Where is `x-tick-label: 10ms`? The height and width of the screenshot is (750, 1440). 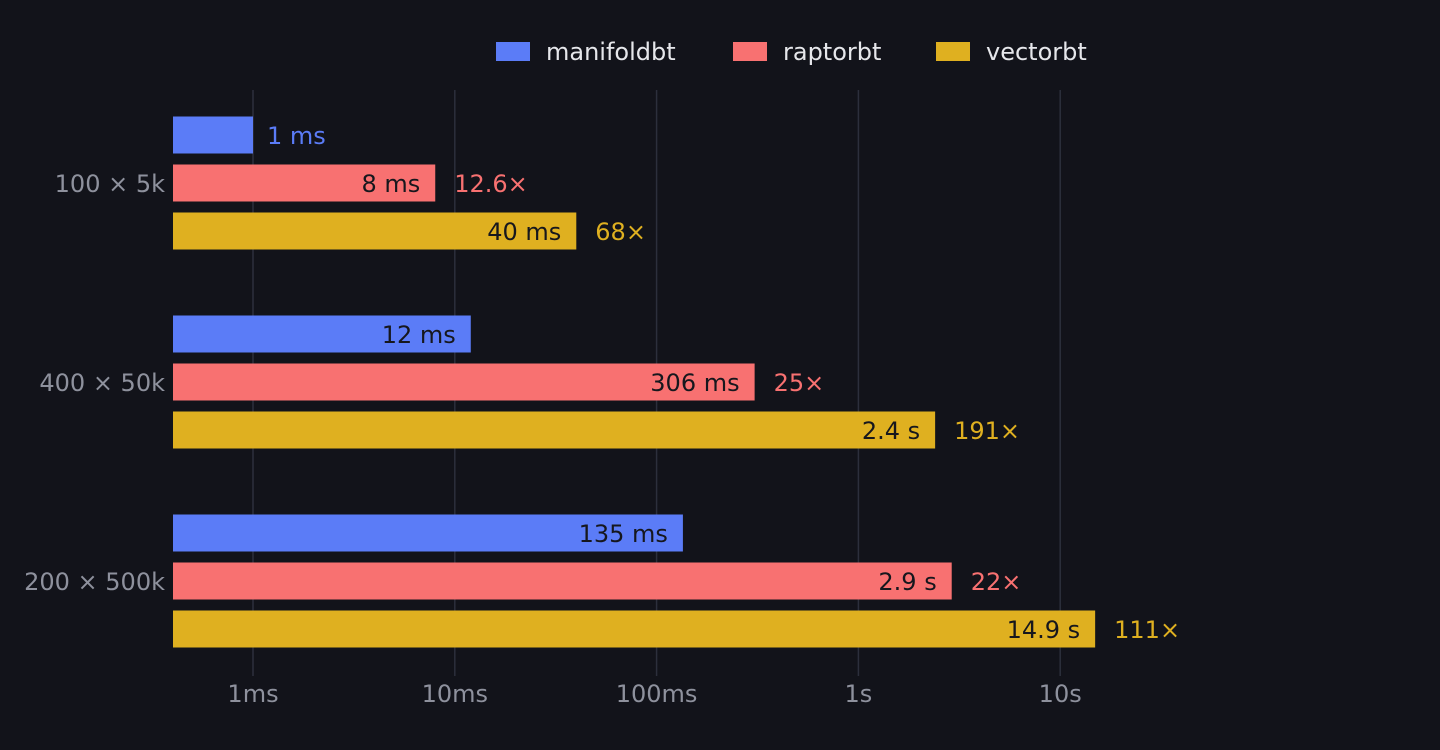 x-tick-label: 10ms is located at coordinates (455, 694).